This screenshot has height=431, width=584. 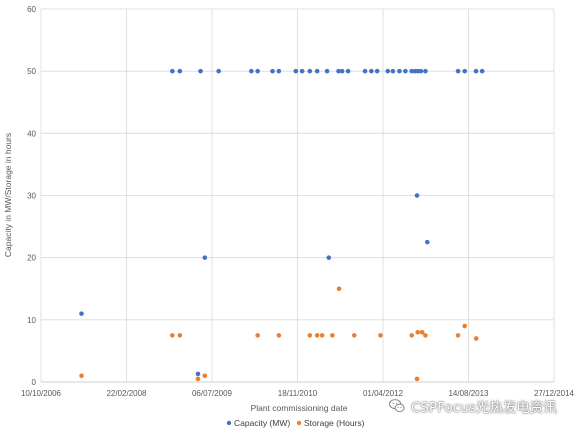 What do you see at coordinates (484, 408) in the screenshot?
I see `watermark-text: CSPFocus光热发电资讯` at bounding box center [484, 408].